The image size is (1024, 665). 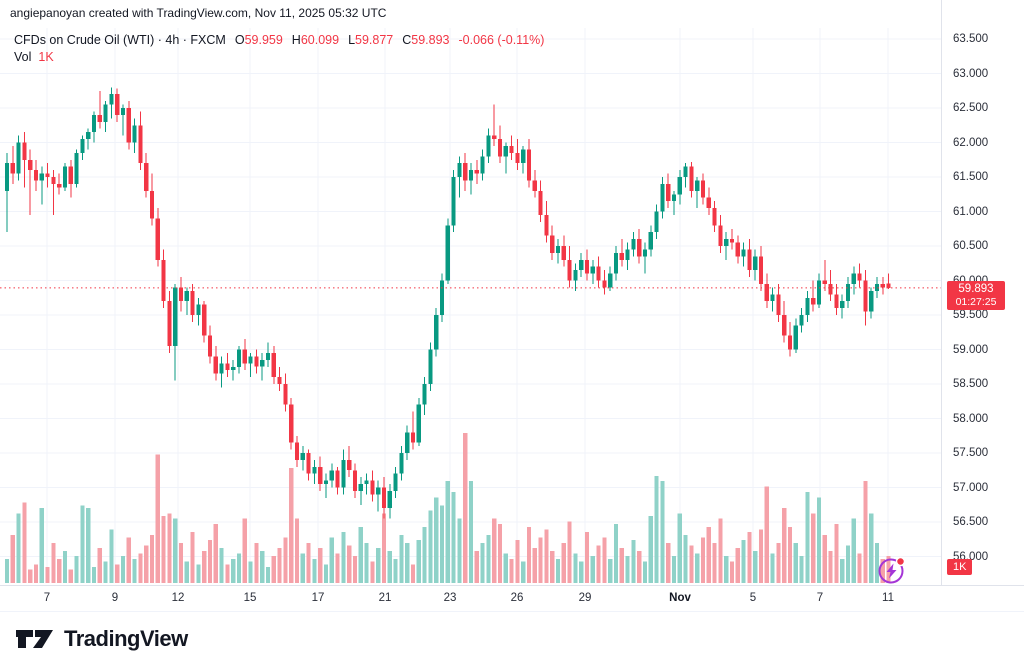 I want to click on time-axis: 7 9 12 15 17 21 23 26 29 Nov 5 7 11, so click(x=512, y=598).